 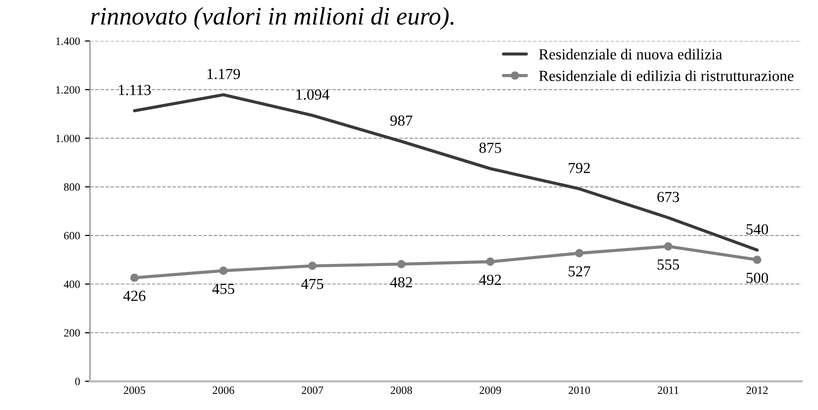 I want to click on data-label: 1.094, so click(x=313, y=94).